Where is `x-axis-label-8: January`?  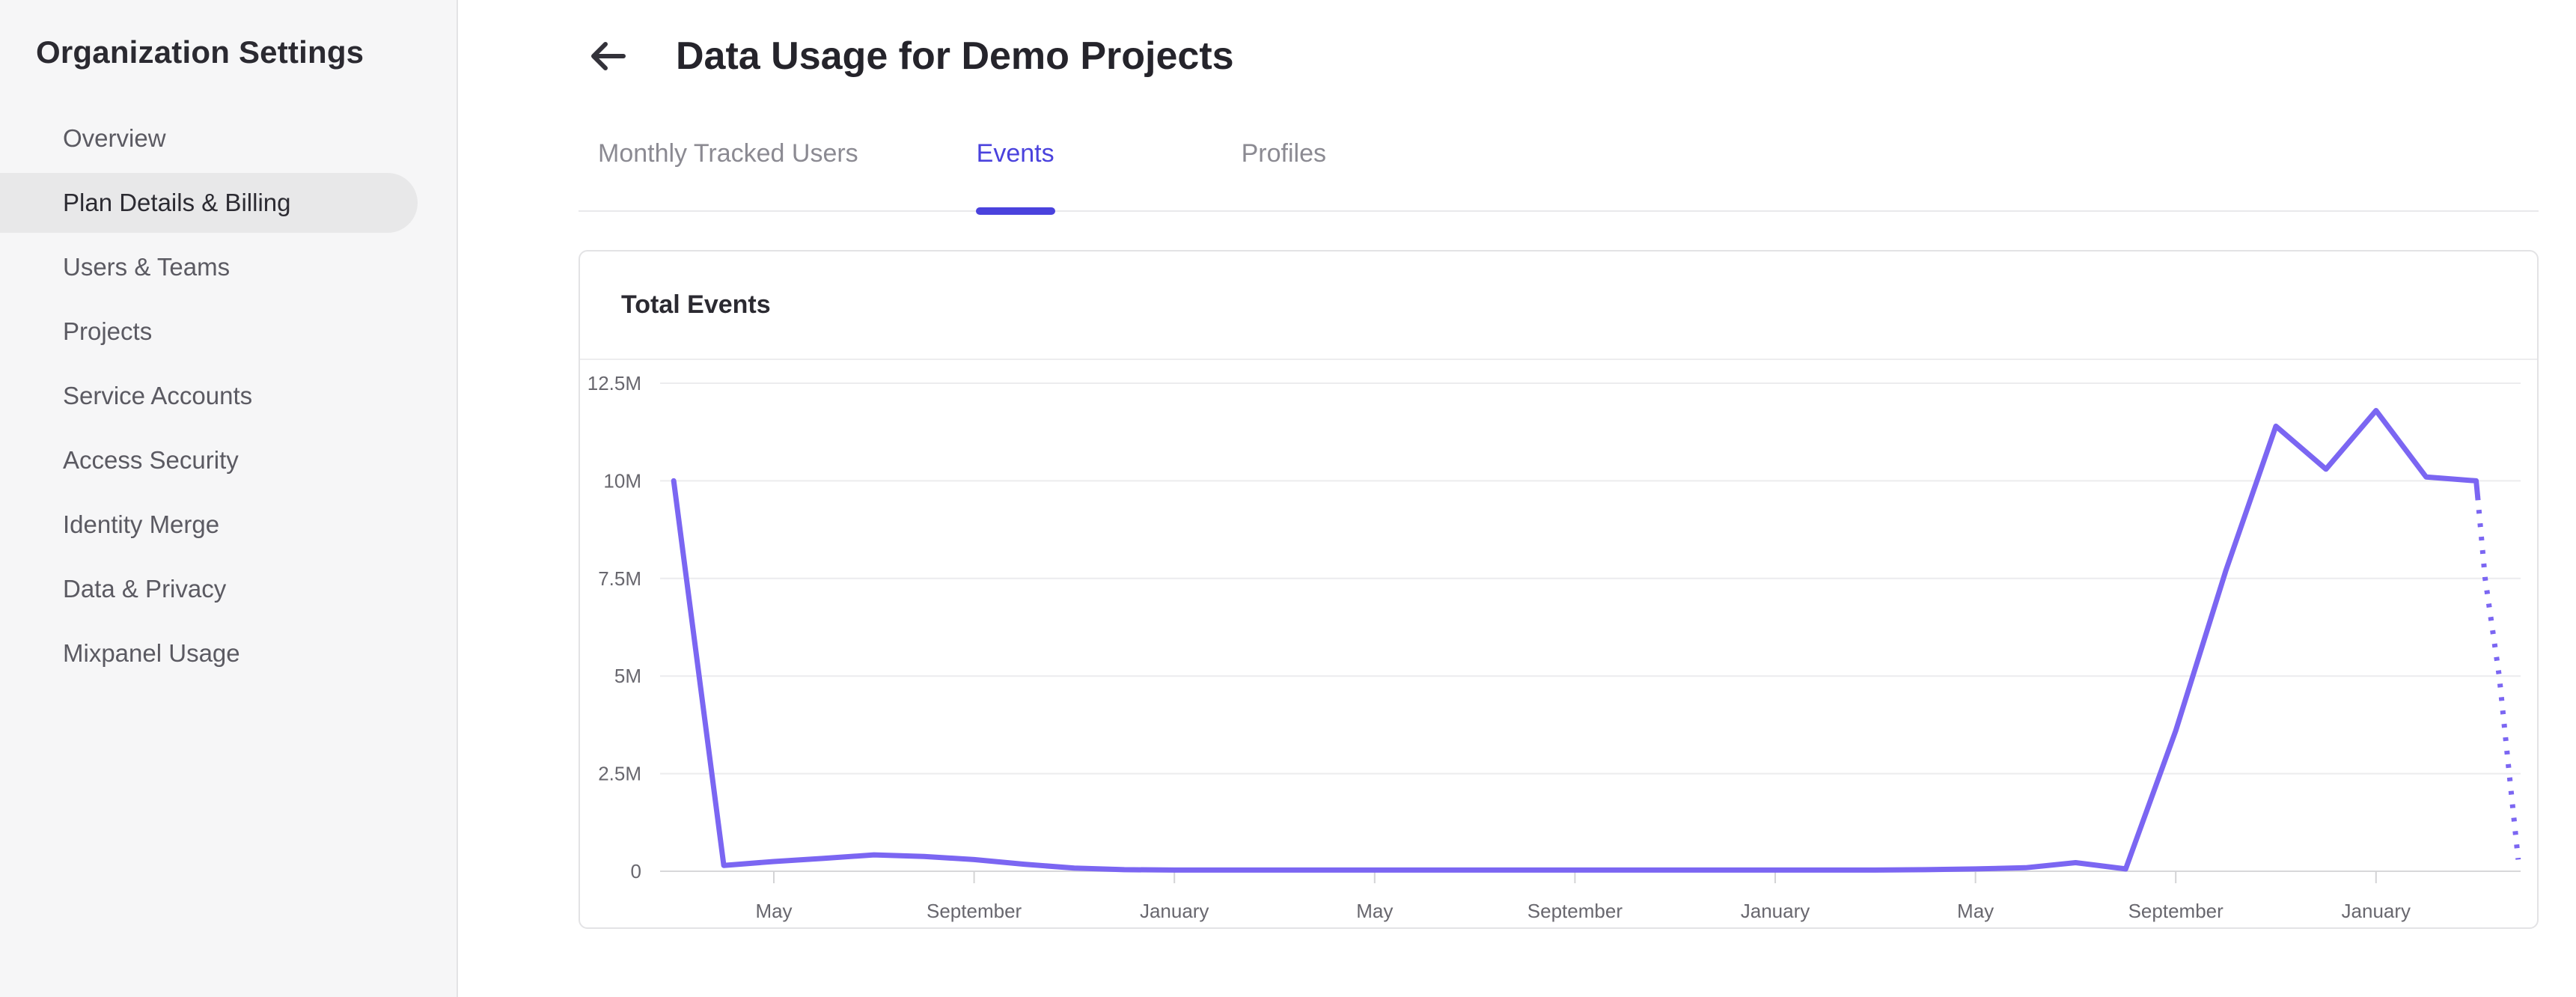 x-axis-label-8: January is located at coordinates (2376, 911).